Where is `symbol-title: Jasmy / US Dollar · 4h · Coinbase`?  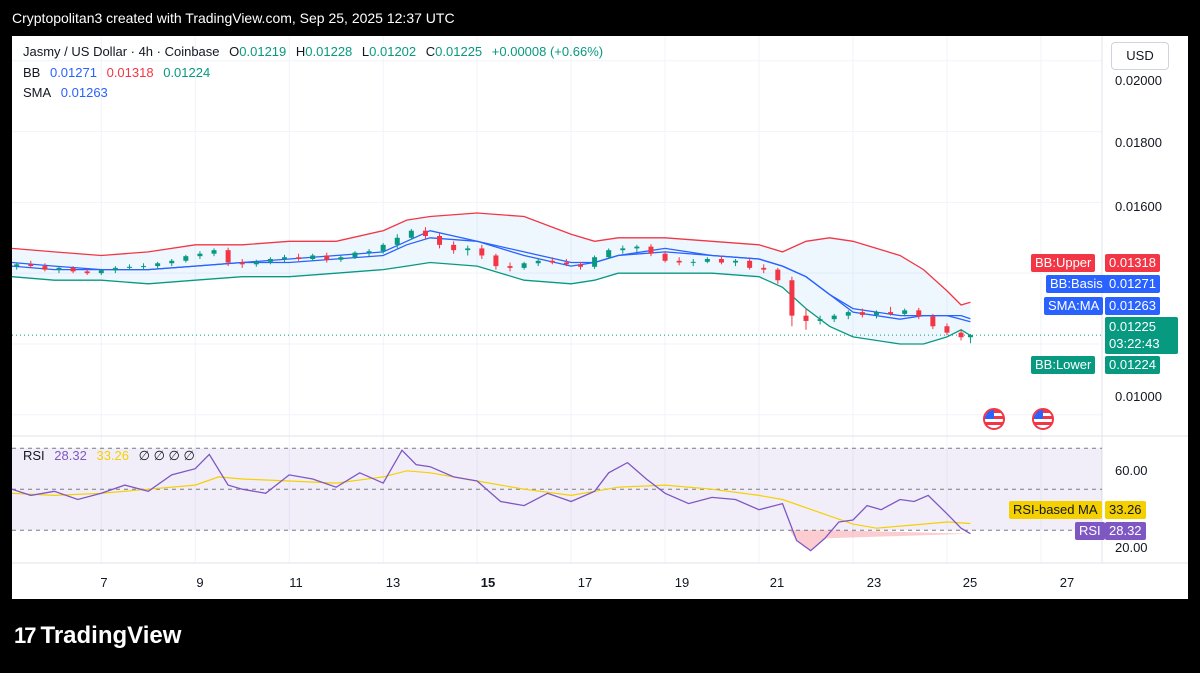 symbol-title: Jasmy / US Dollar · 4h · Coinbase is located at coordinates (121, 51).